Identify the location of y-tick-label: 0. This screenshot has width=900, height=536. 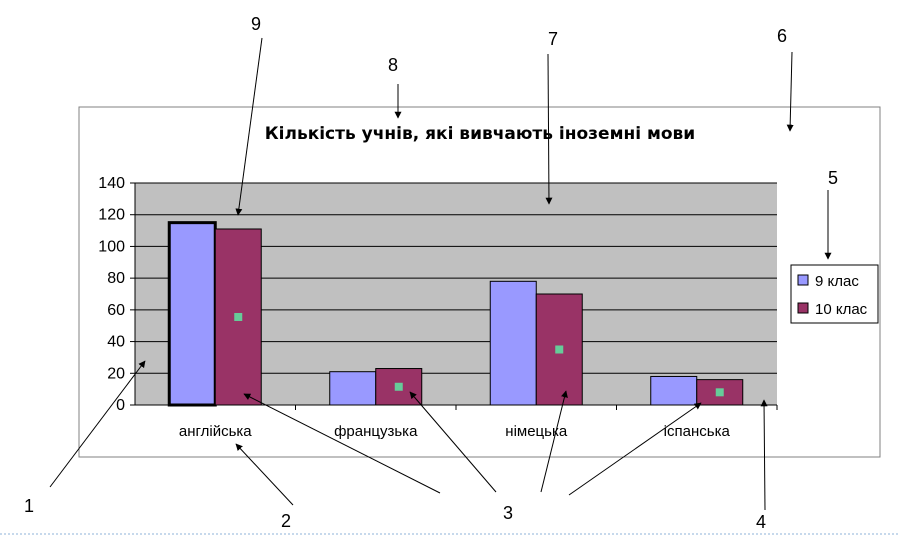
(120, 405).